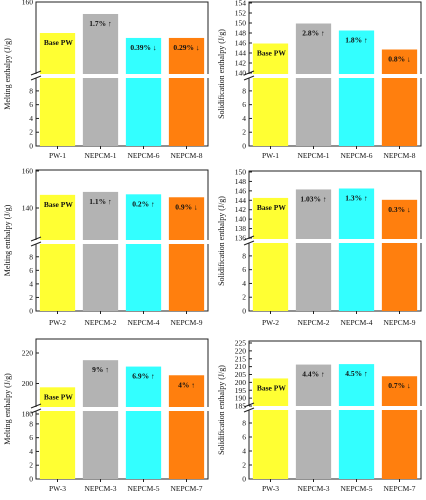  What do you see at coordinates (221, 410) in the screenshot?
I see `panel-f-y-axis-label: Solidification enthalpy (J/g)` at bounding box center [221, 410].